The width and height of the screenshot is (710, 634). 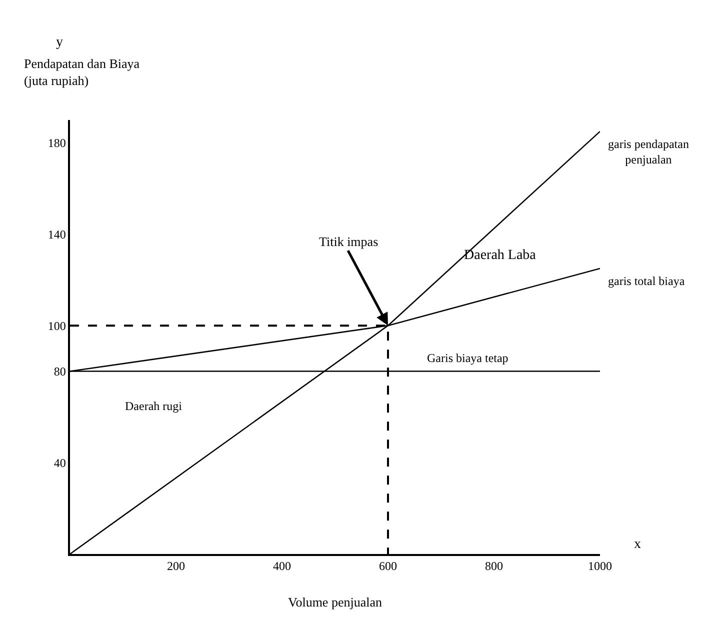 I want to click on annotation: Daerah Laba, so click(x=500, y=255).